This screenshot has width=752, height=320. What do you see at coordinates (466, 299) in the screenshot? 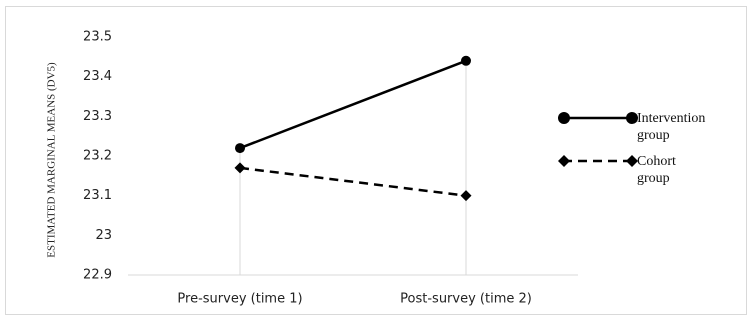
I see `x-category-label: Post-survey (time 2)` at bounding box center [466, 299].